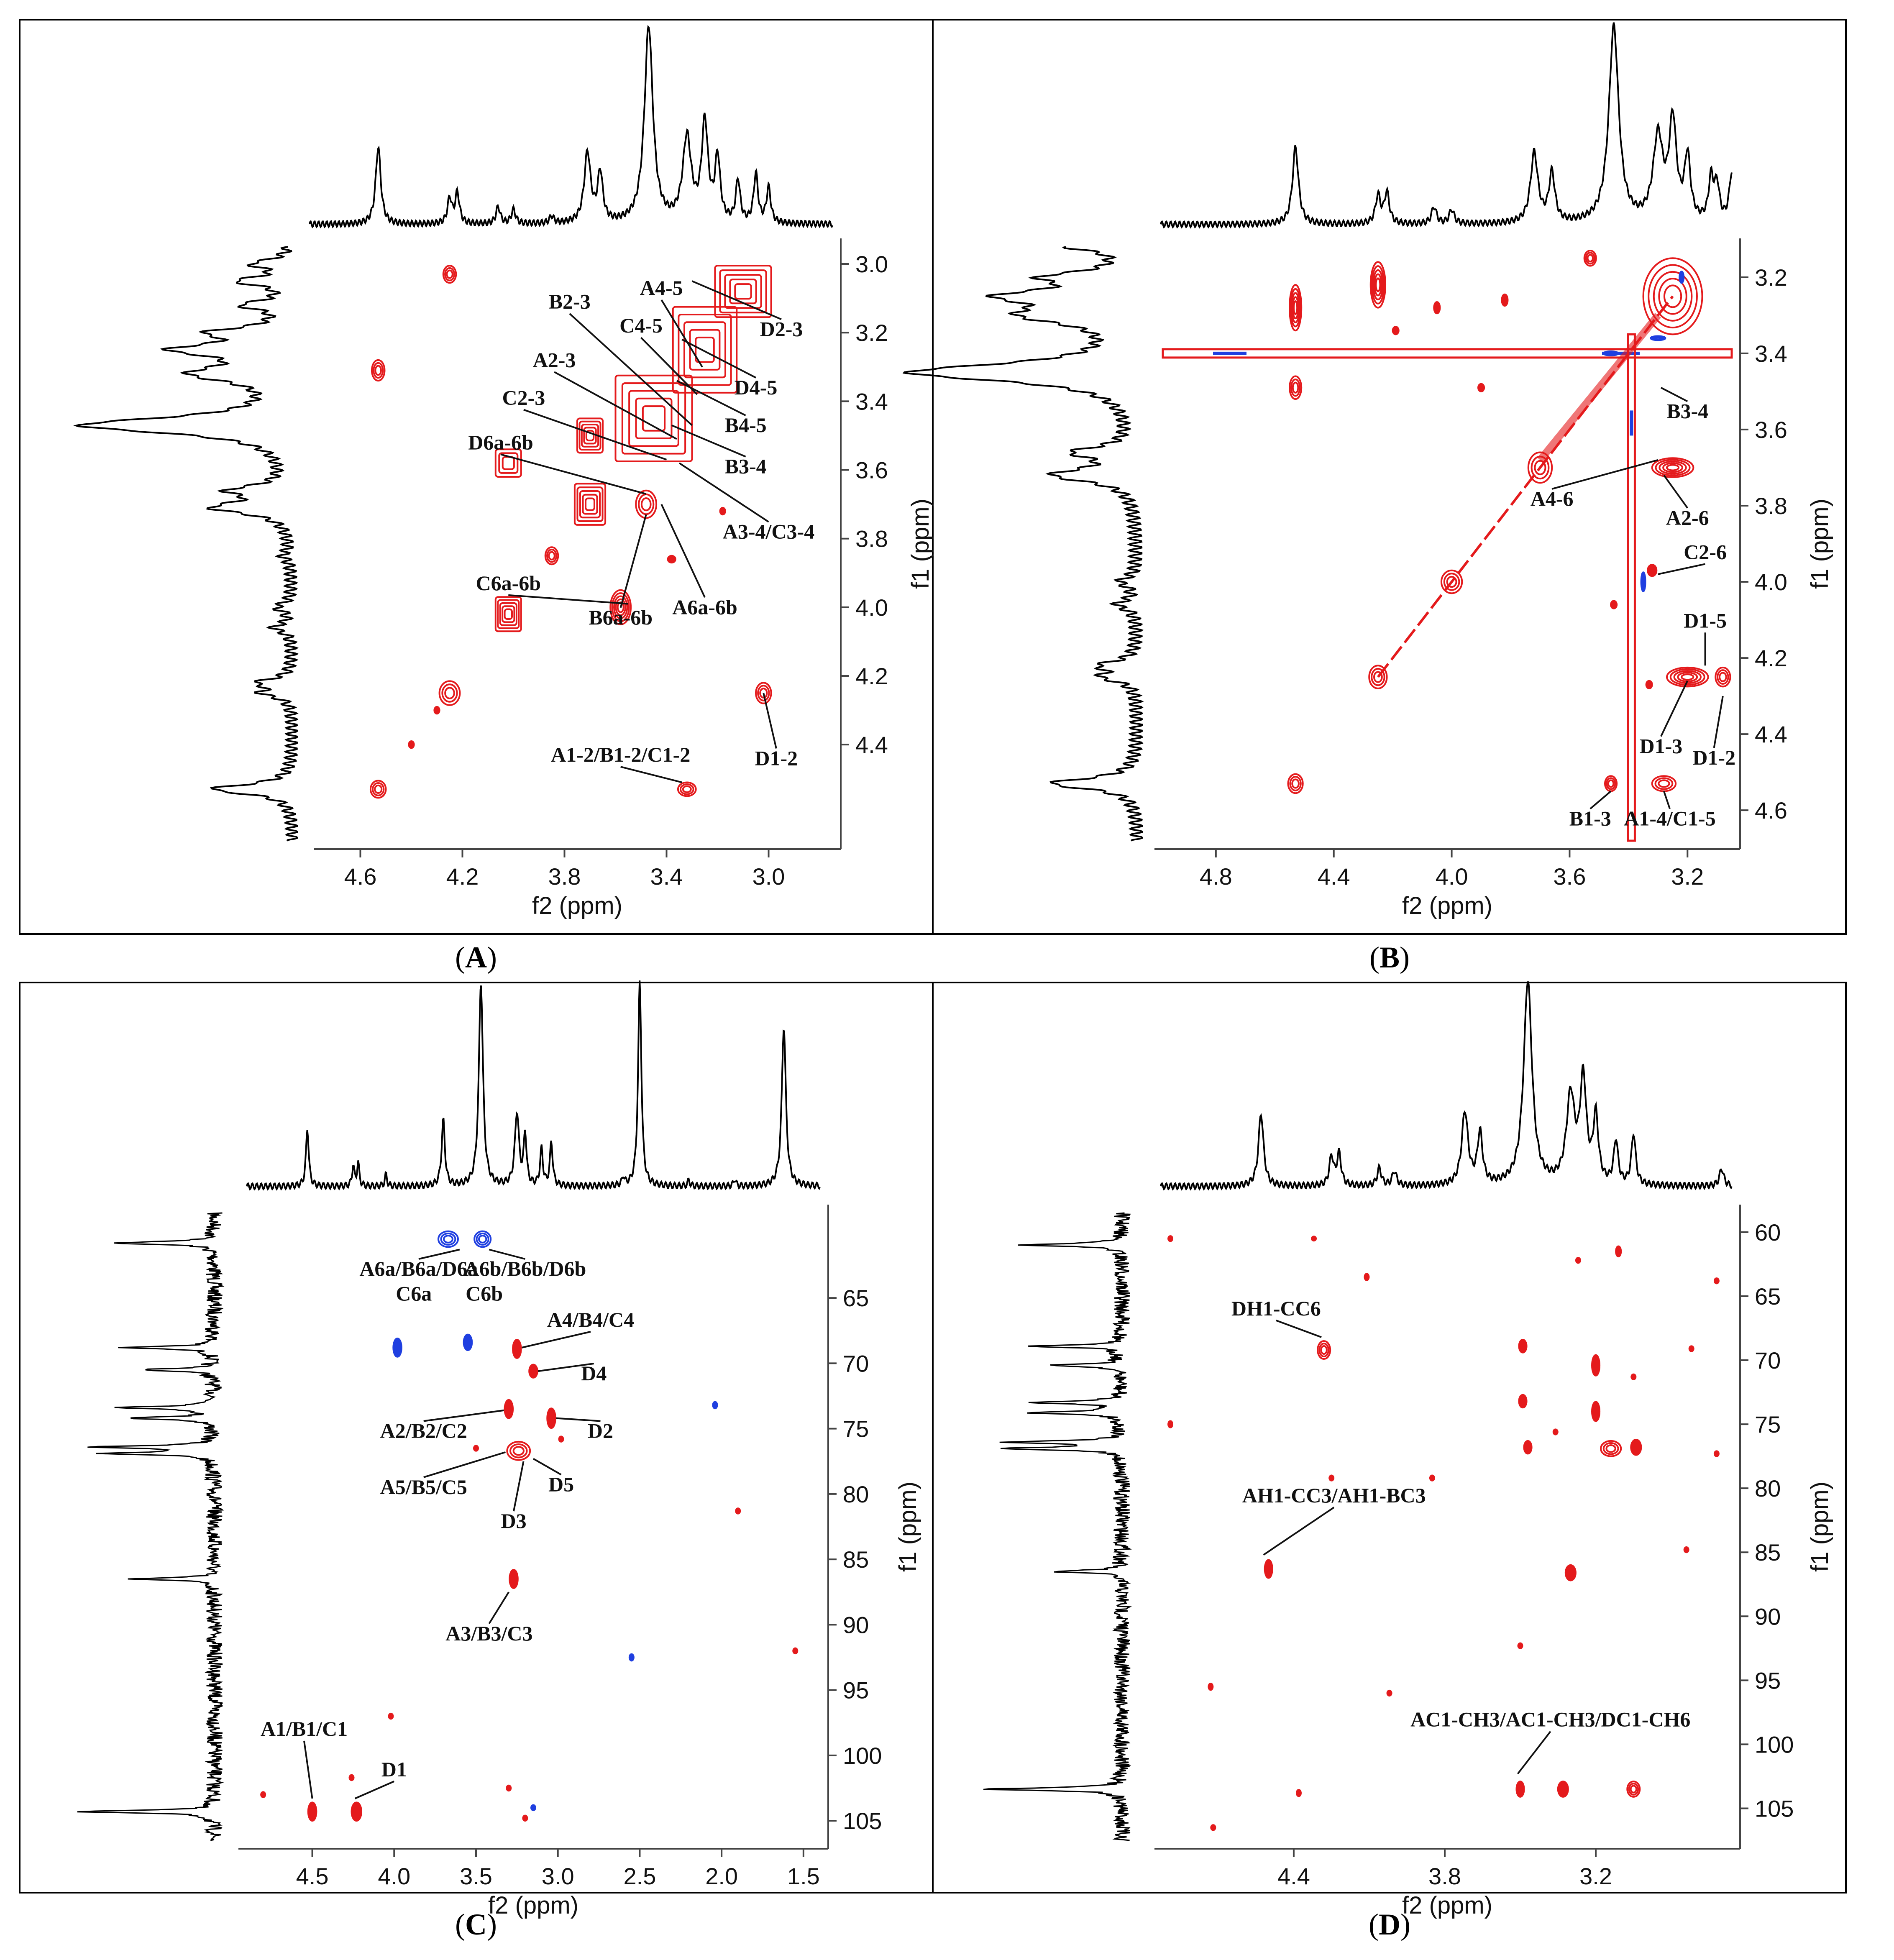  I want to click on peak-annotation: C6b, so click(484, 1293).